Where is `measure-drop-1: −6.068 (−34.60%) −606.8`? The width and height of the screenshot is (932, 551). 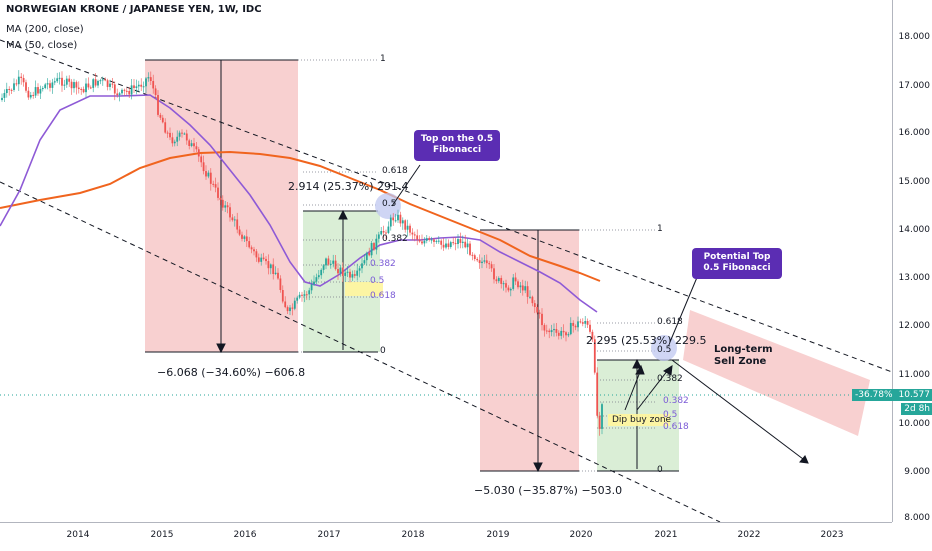 measure-drop-1: −6.068 (−34.60%) −606.8 is located at coordinates (231, 372).